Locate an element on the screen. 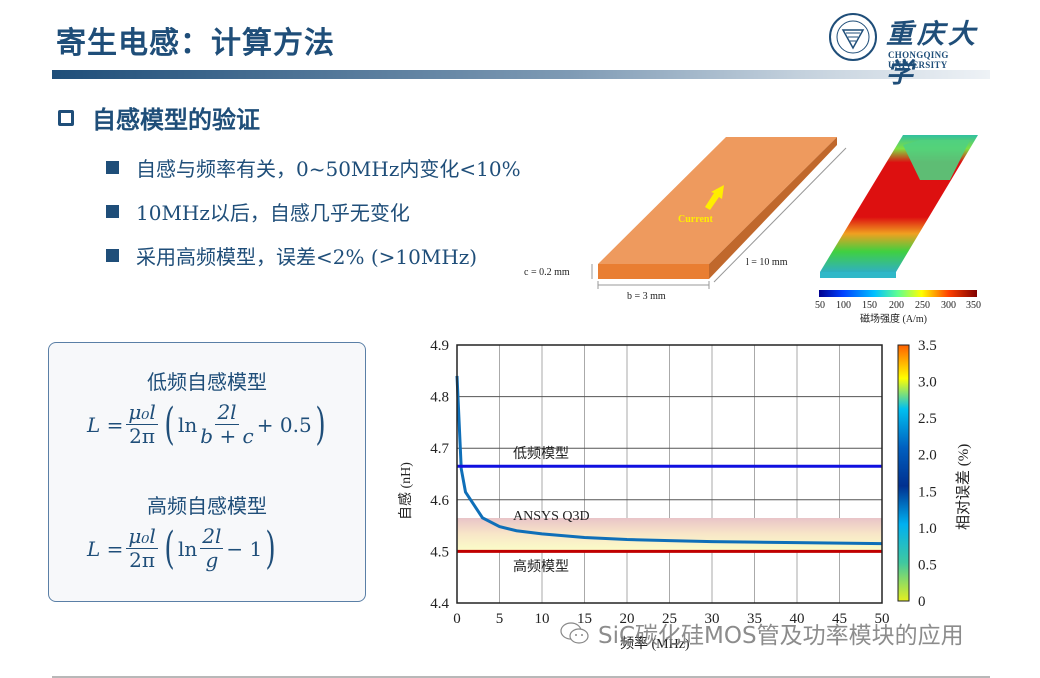  svg-text: 25 is located at coordinates (669, 619).